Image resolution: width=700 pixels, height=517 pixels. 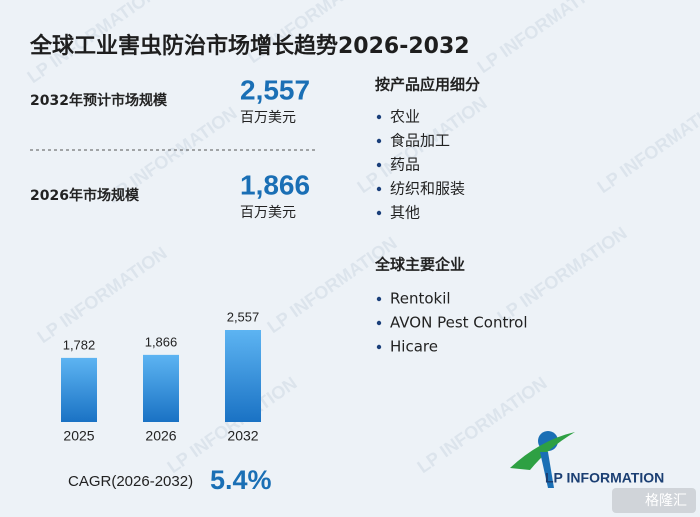 What do you see at coordinates (275, 184) in the screenshot?
I see `stat-value: 1,866` at bounding box center [275, 184].